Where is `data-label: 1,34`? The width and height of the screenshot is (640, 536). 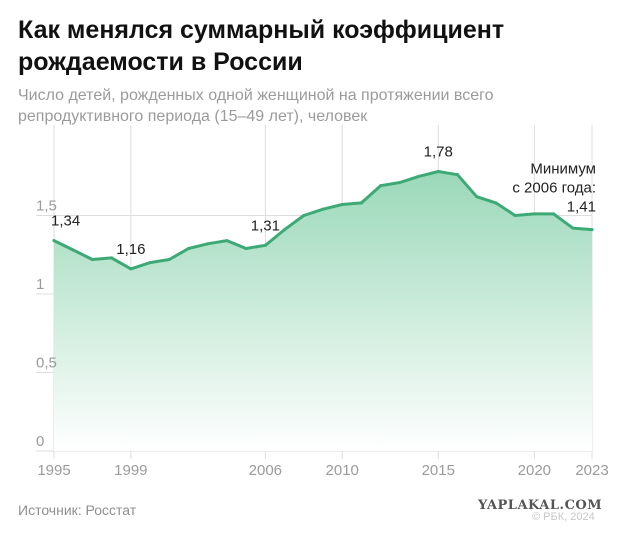 data-label: 1,34 is located at coordinates (65, 221).